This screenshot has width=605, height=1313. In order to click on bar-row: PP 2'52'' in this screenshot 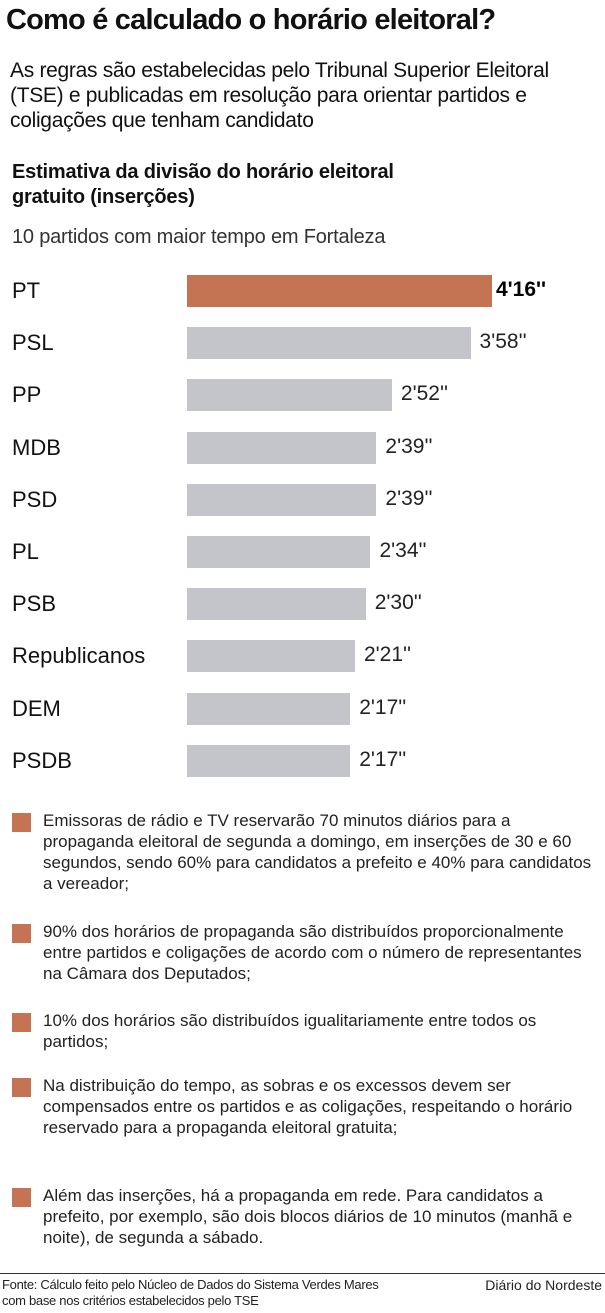, I will do `click(302, 395)`.